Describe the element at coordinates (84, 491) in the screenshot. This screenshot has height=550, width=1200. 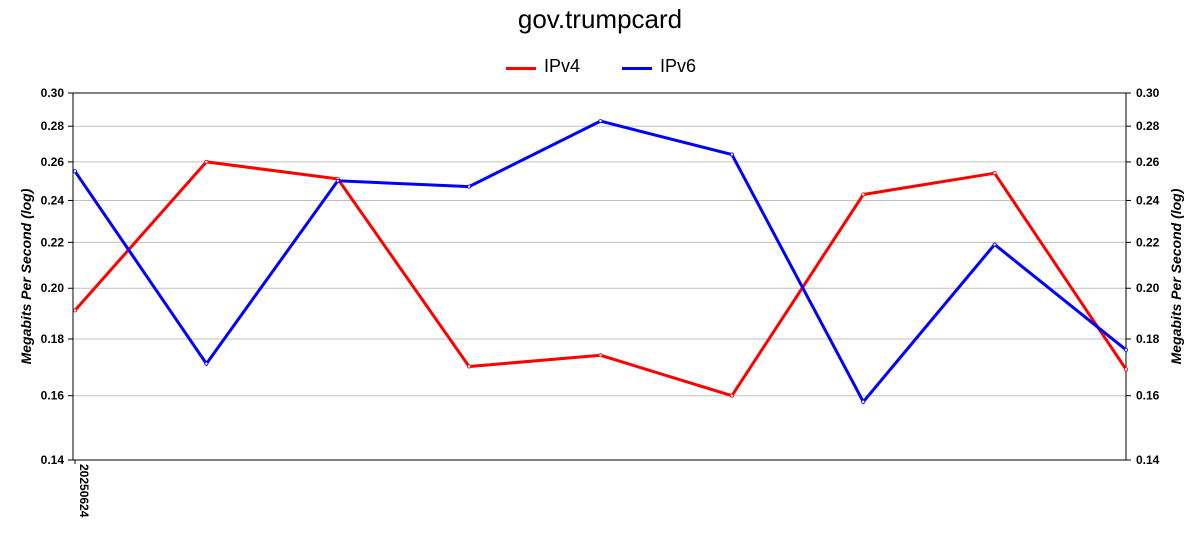
I see `x-tick-label-0: 20250624` at that location.